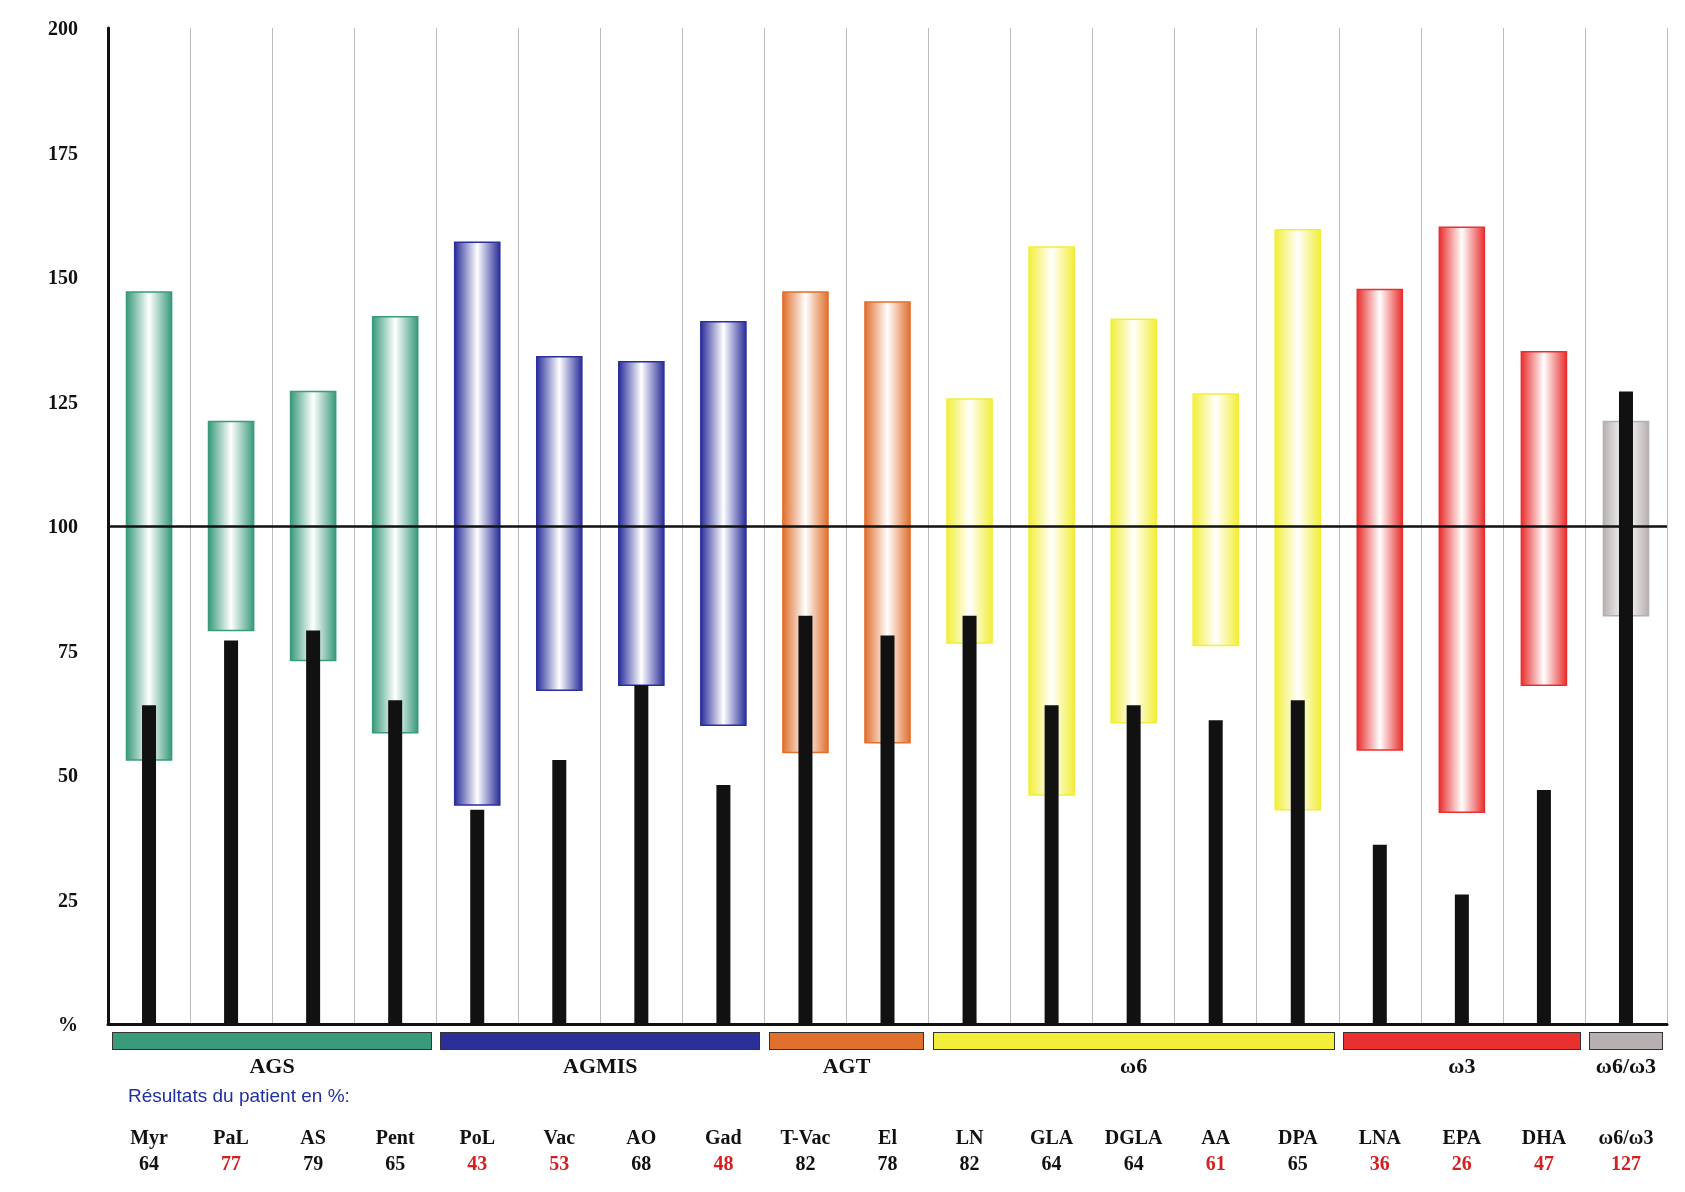 This screenshot has width=1685, height=1192. I want to click on data-label: 61, so click(1215, 1163).